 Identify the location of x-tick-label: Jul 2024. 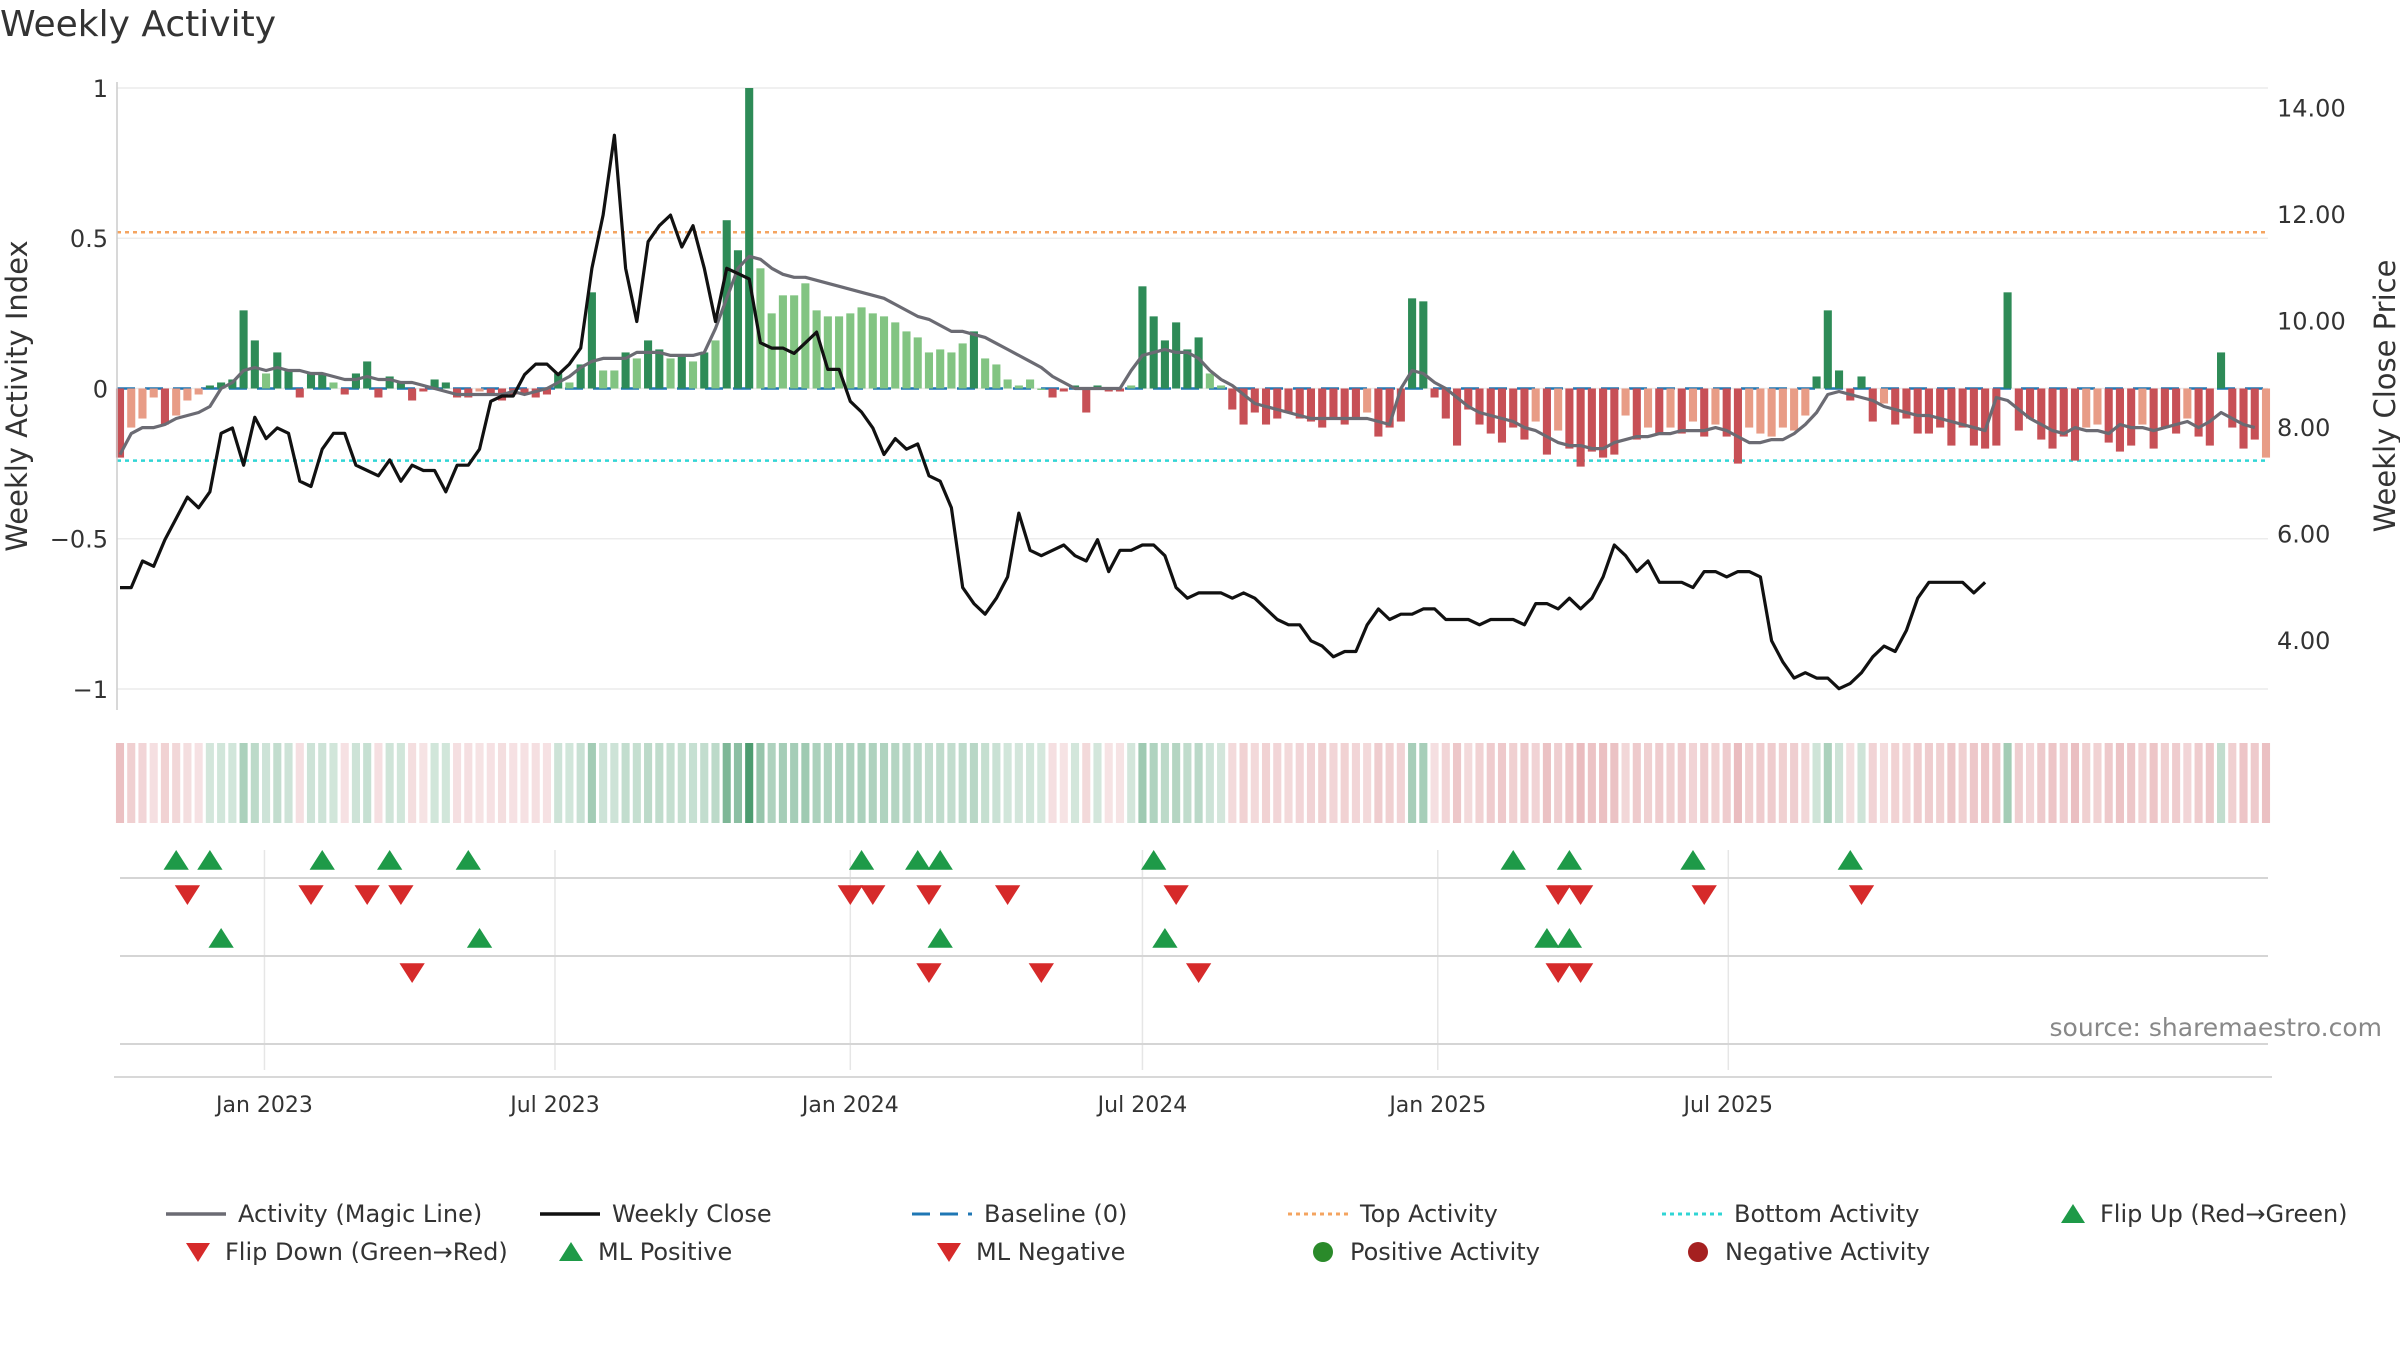
(1142, 1105).